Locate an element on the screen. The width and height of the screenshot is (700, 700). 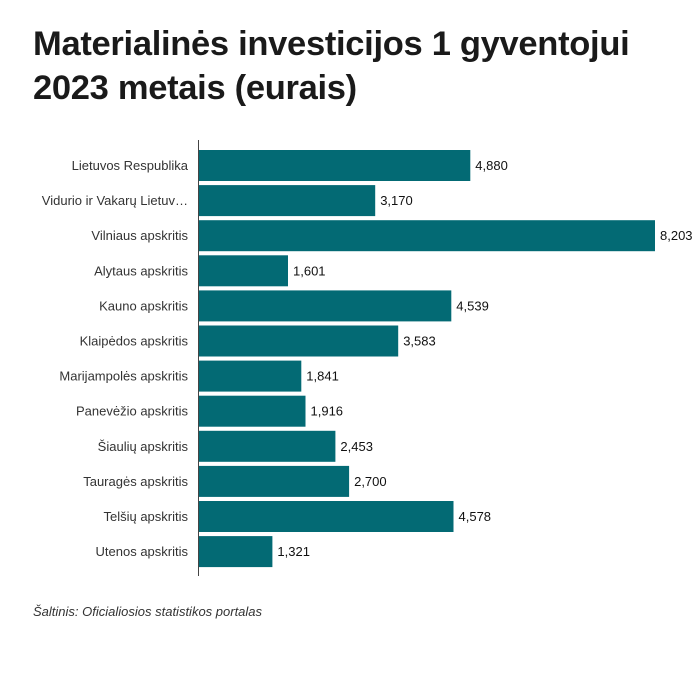
category-label: Klaipėdos apskritis is located at coordinates (134, 341).